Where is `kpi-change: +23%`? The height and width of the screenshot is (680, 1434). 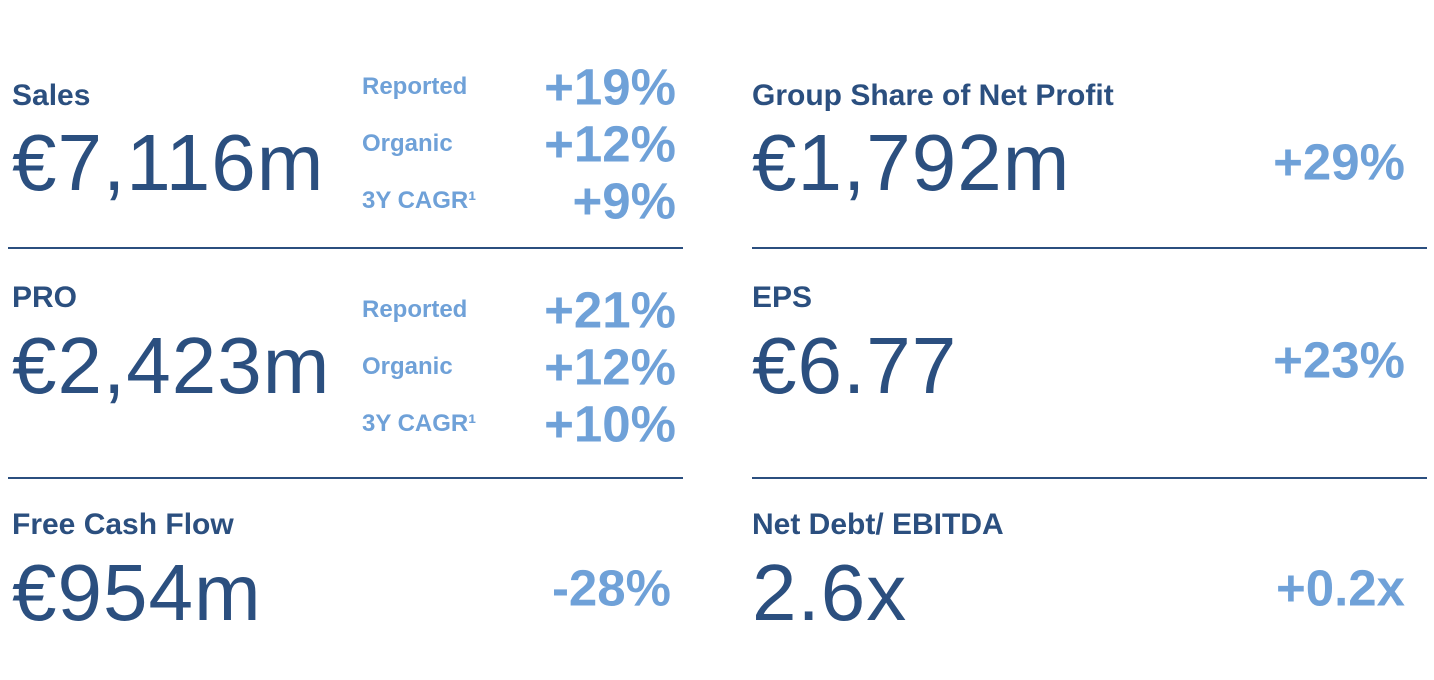
kpi-change: +23% is located at coordinates (1339, 360).